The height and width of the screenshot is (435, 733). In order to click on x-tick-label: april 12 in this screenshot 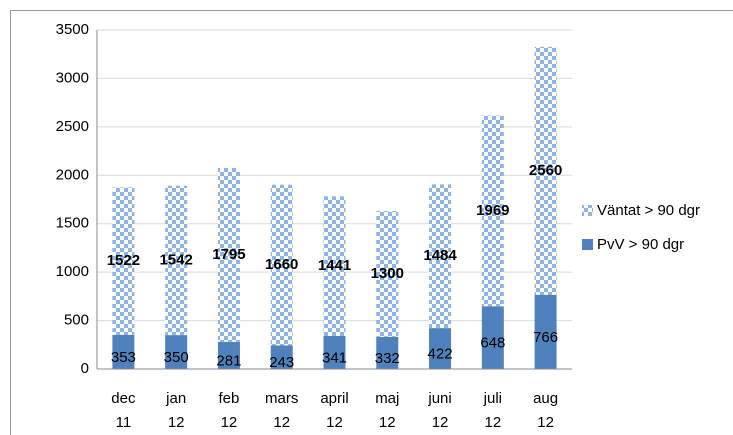, I will do `click(334, 410)`.